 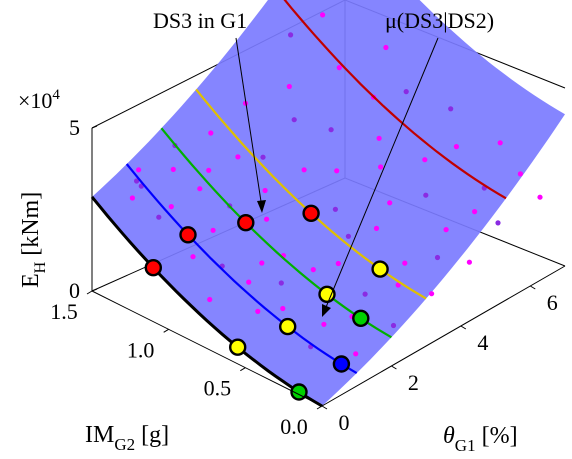 What do you see at coordinates (261, 206) in the screenshot?
I see `annotation-arrowhead-ds3` at bounding box center [261, 206].